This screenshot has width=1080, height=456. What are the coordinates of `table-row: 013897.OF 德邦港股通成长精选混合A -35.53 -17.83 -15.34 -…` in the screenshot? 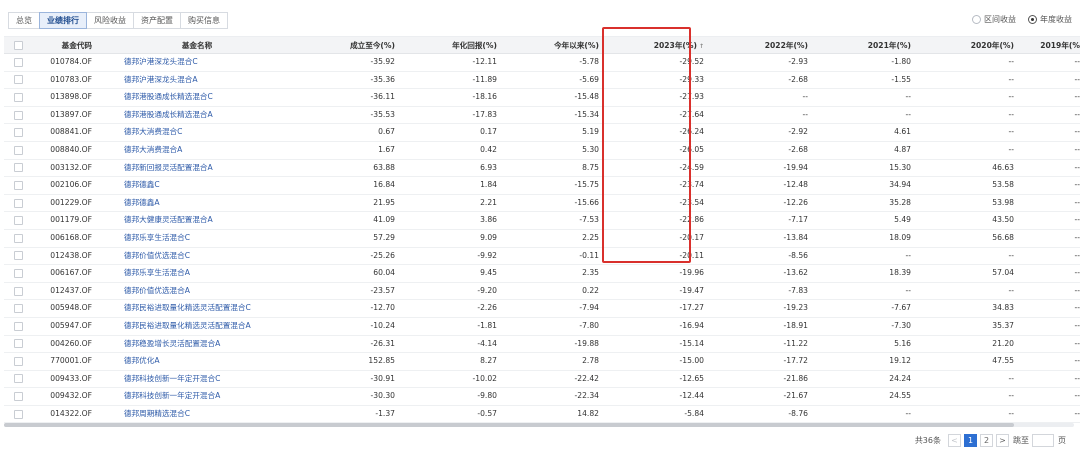 It's located at (542, 115).